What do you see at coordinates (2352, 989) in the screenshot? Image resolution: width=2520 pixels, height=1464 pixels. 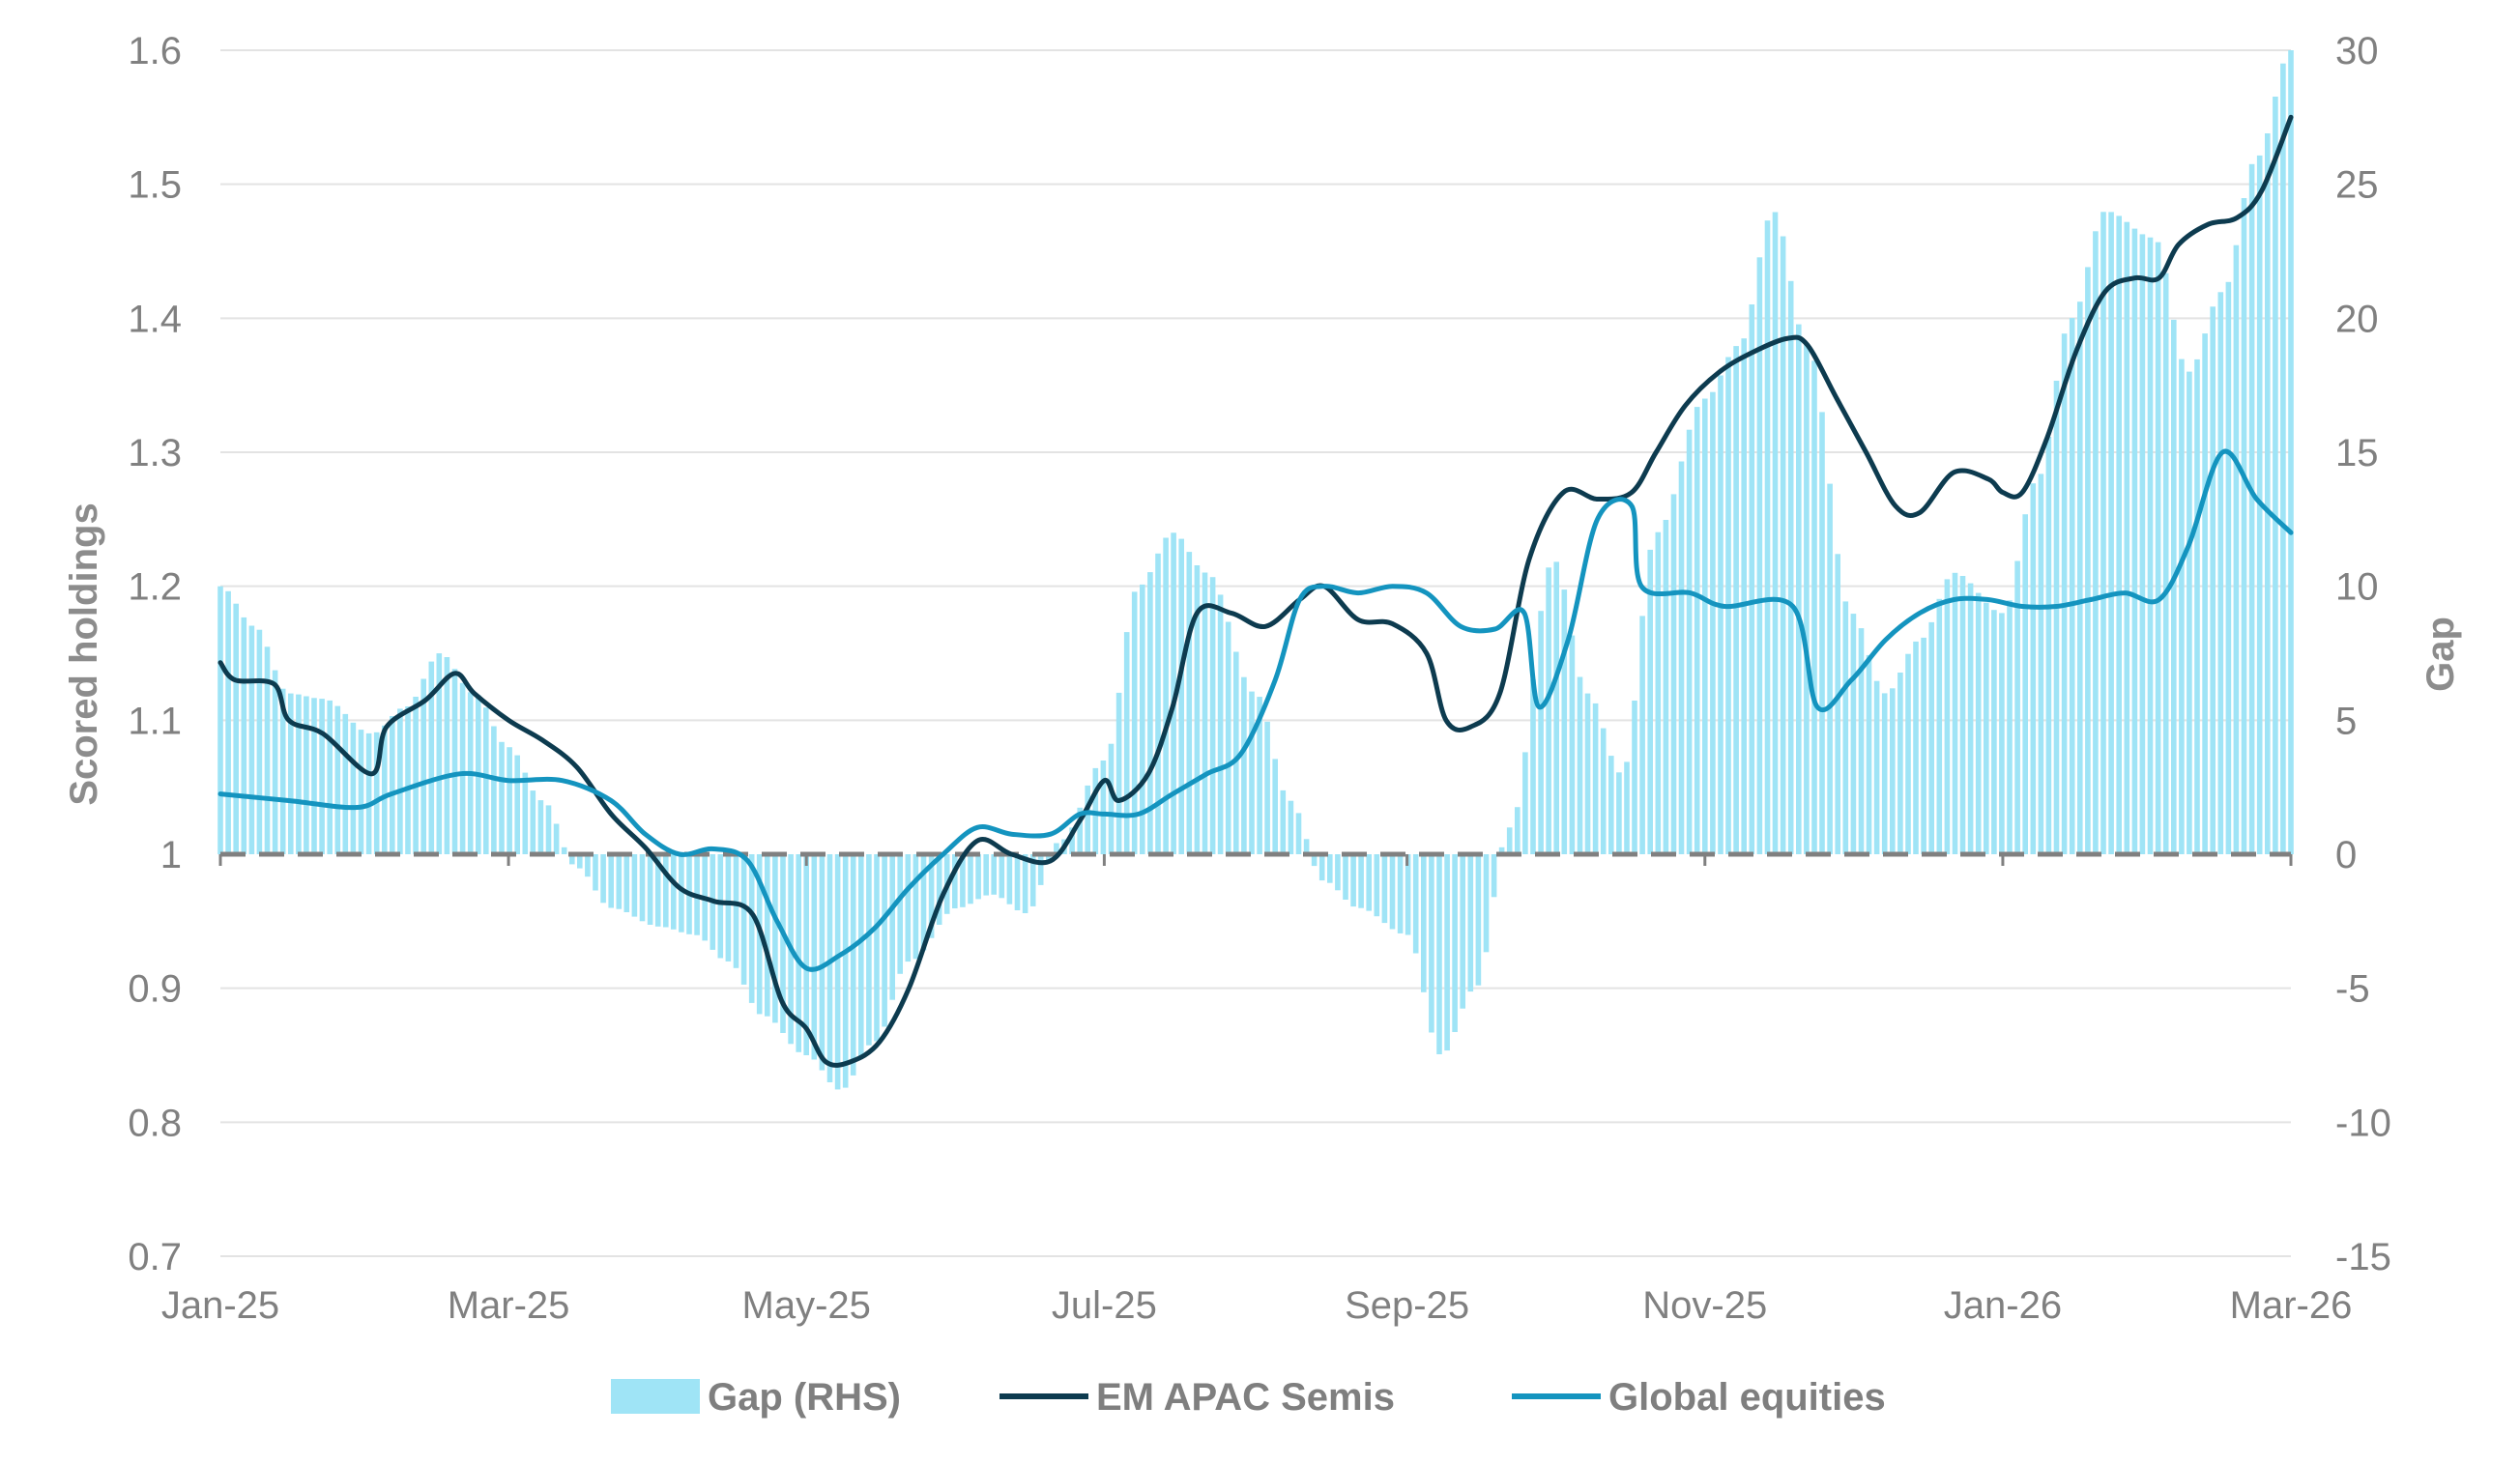 I see `right-tick-label: -5` at bounding box center [2352, 989].